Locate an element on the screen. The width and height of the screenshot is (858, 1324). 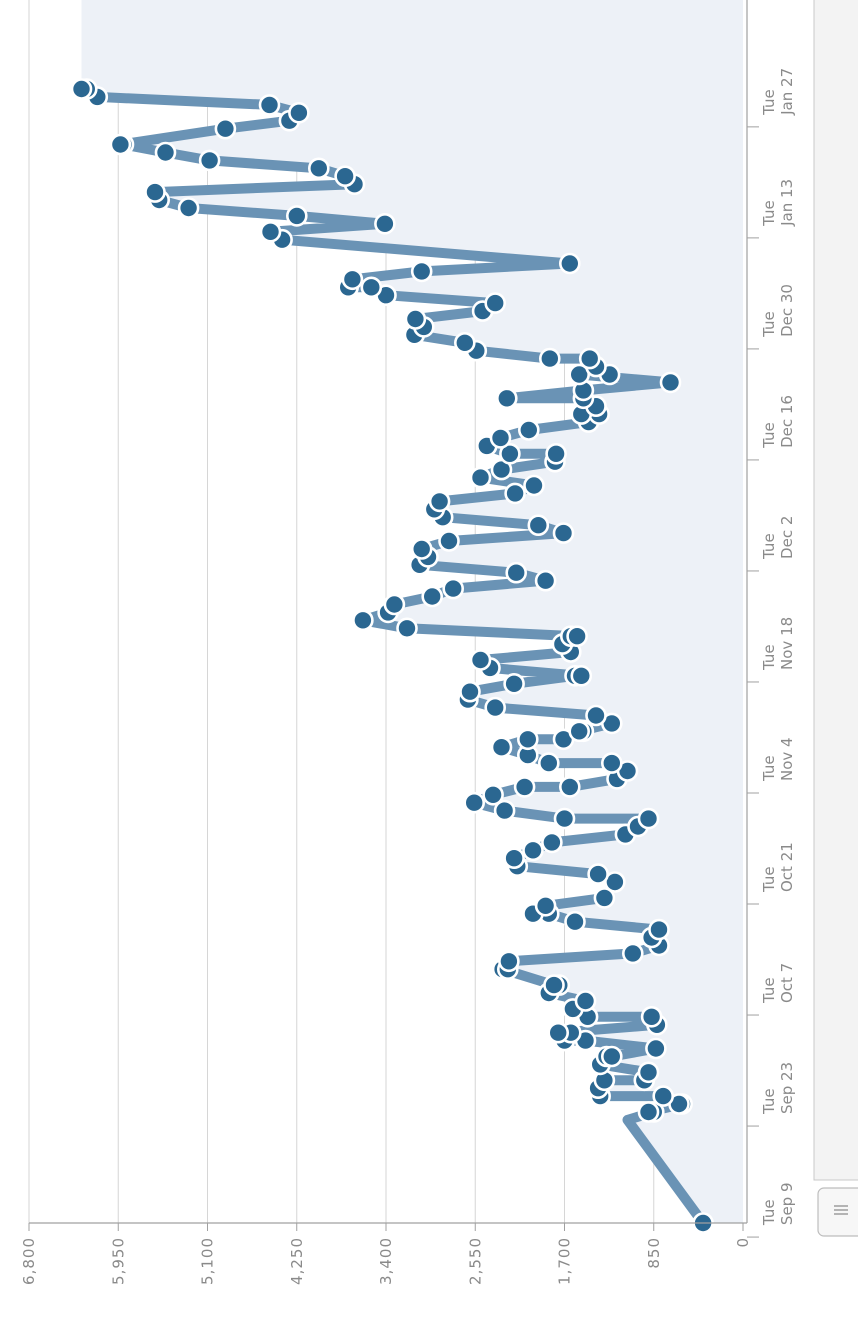
date-tick-date: Sep 23 is located at coordinates (787, 1088).